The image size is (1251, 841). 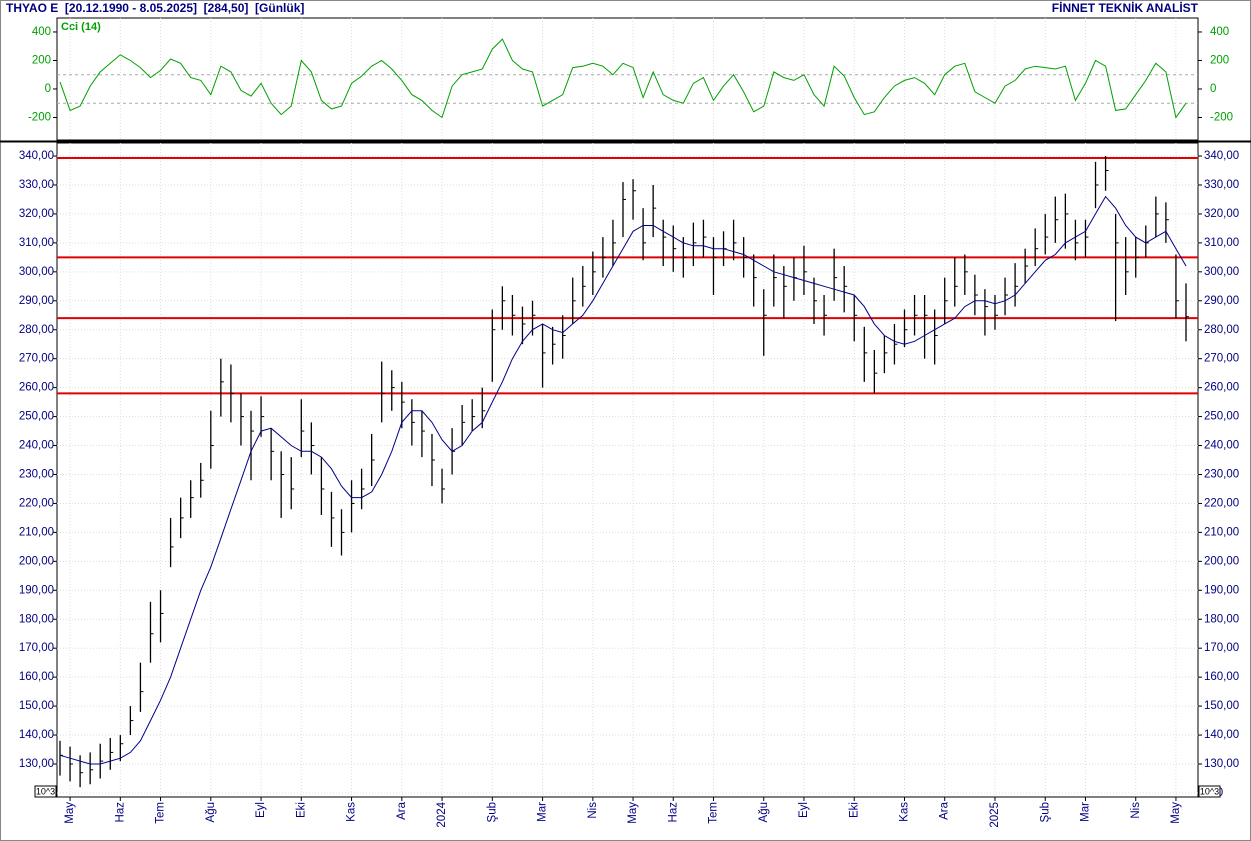 What do you see at coordinates (36, 446) in the screenshot?
I see `y-tick-label: 240,00` at bounding box center [36, 446].